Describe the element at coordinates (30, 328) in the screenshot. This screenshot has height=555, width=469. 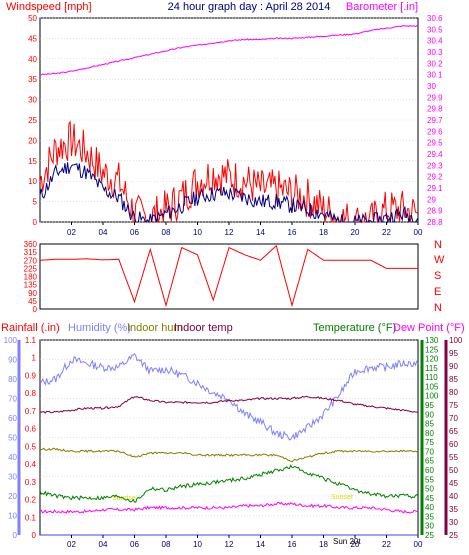
I see `rainfall-label: Rainfall (.in)` at that location.